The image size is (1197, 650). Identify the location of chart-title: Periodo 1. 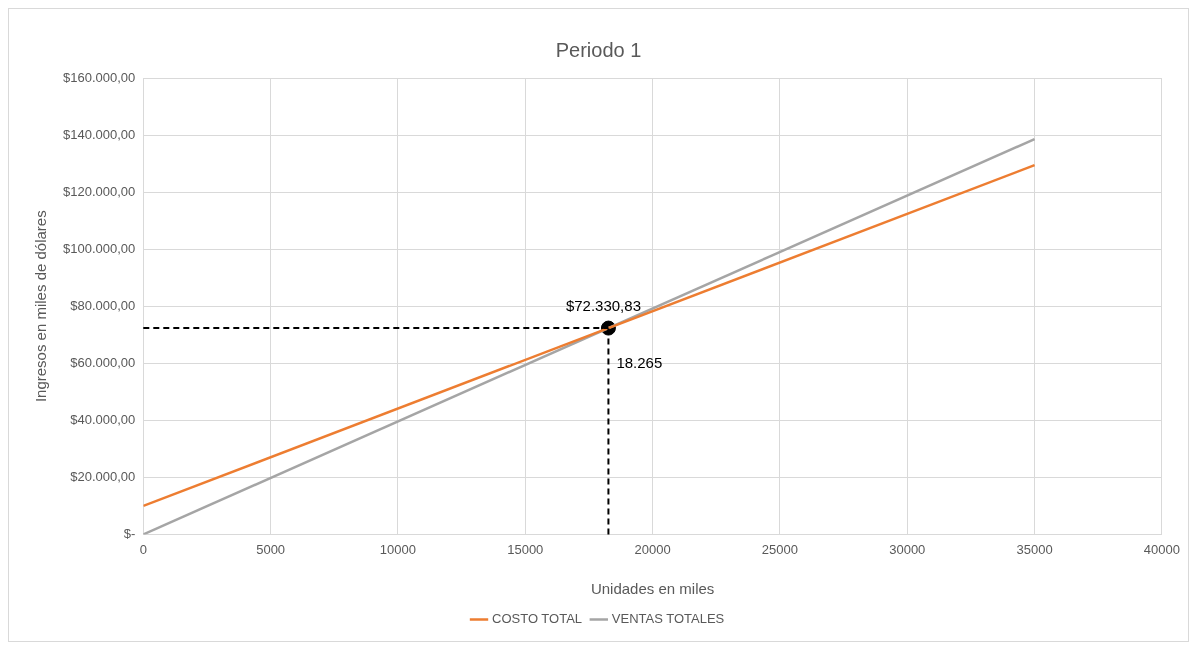
(598, 49).